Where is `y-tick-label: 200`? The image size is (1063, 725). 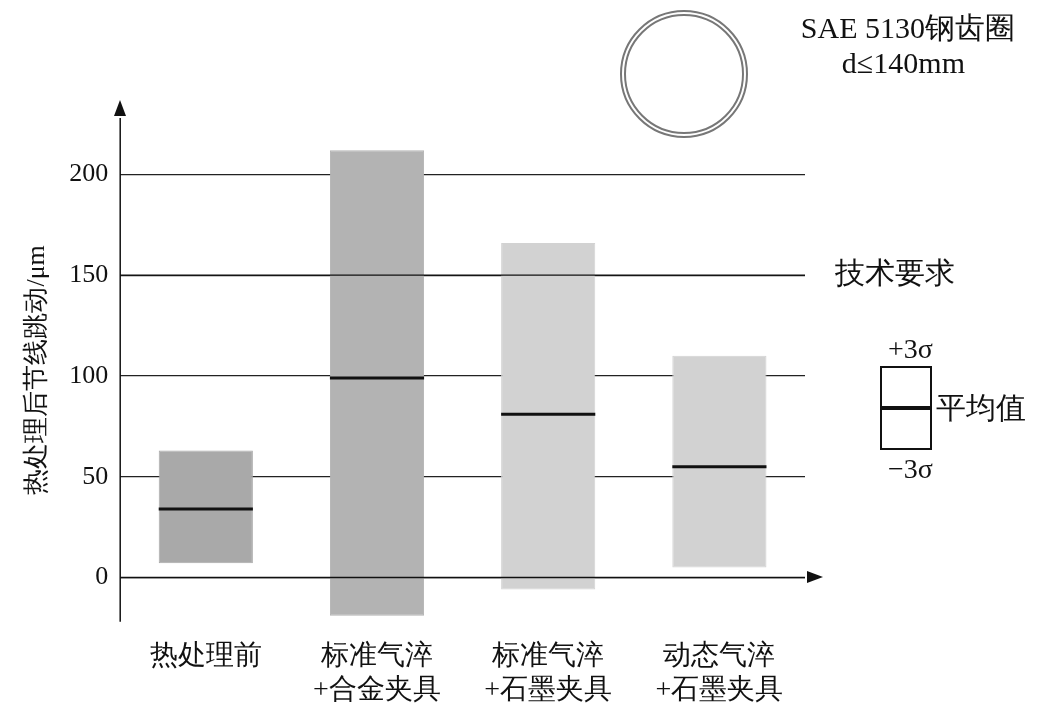
y-tick-label: 200 is located at coordinates (89, 173).